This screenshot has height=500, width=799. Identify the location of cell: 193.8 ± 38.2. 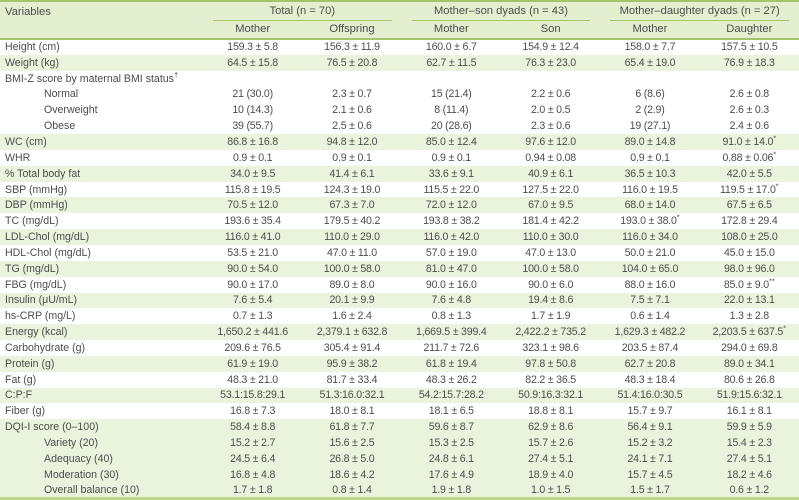
(451, 221).